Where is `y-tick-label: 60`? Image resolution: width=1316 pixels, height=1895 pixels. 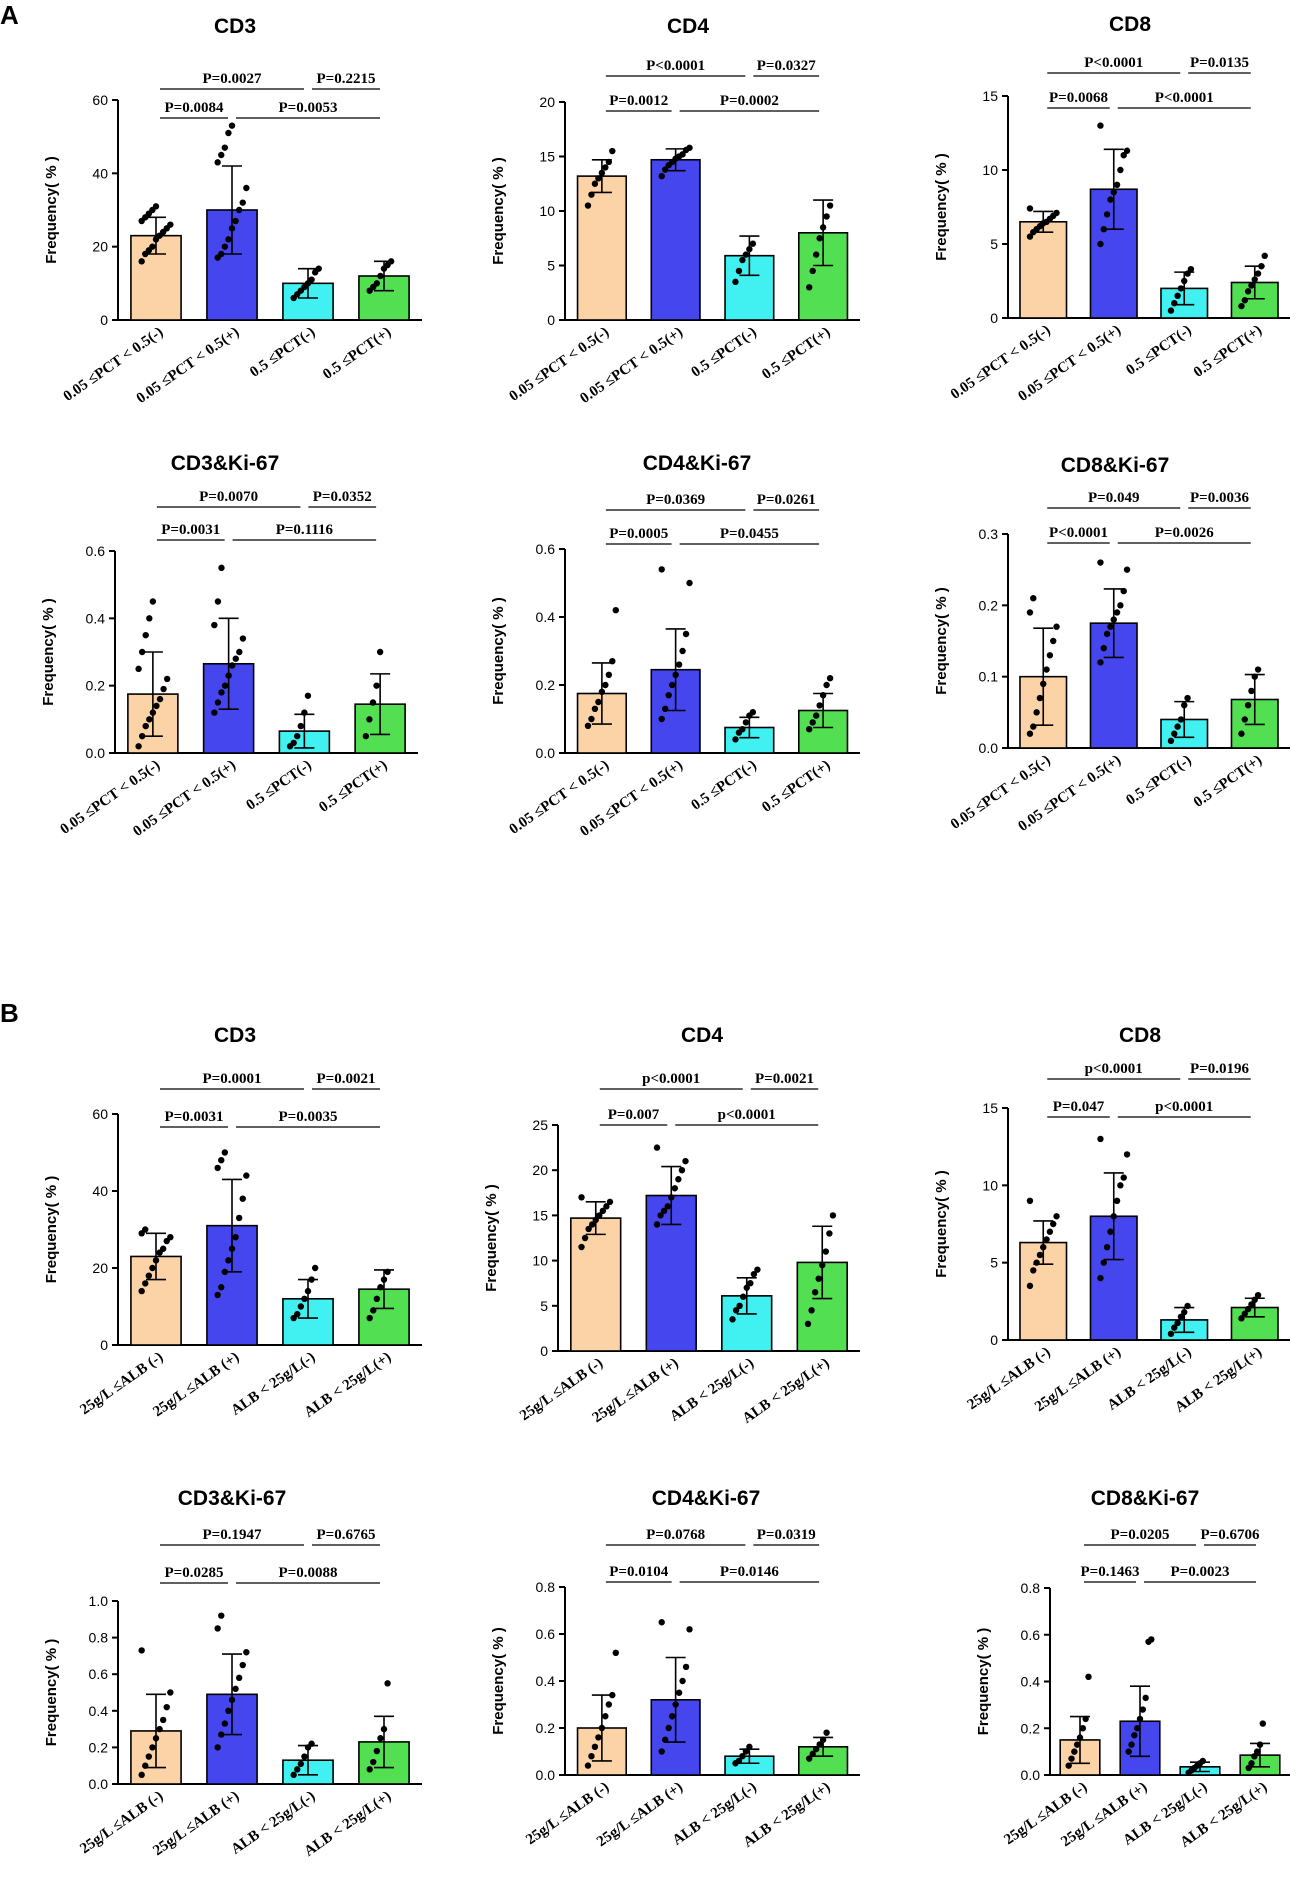 y-tick-label: 60 is located at coordinates (100, 100).